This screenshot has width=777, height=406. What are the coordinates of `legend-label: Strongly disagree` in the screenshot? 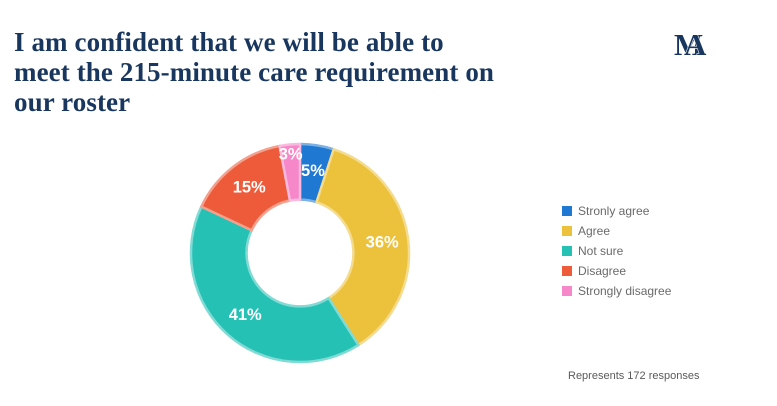 It's located at (625, 291).